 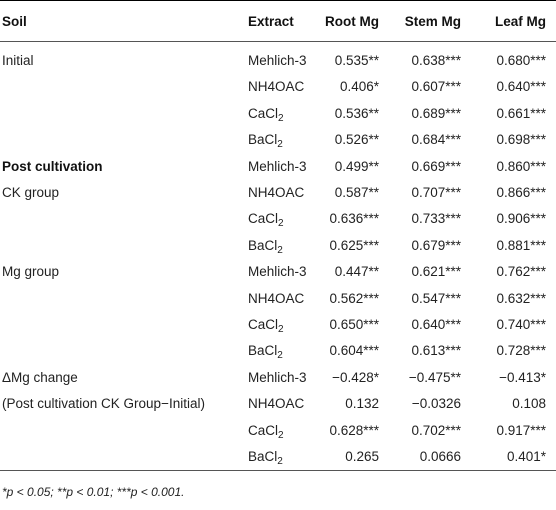 What do you see at coordinates (359, 87) in the screenshot?
I see `cell-root-mg: 0.406*` at bounding box center [359, 87].